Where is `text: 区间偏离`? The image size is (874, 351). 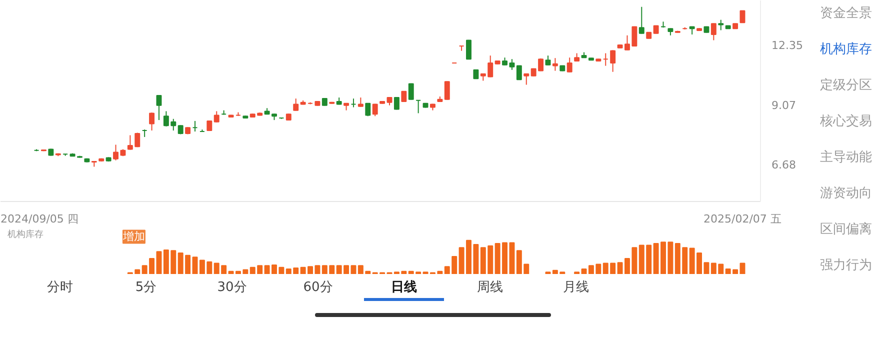 text: 区间偏离 is located at coordinates (846, 230).